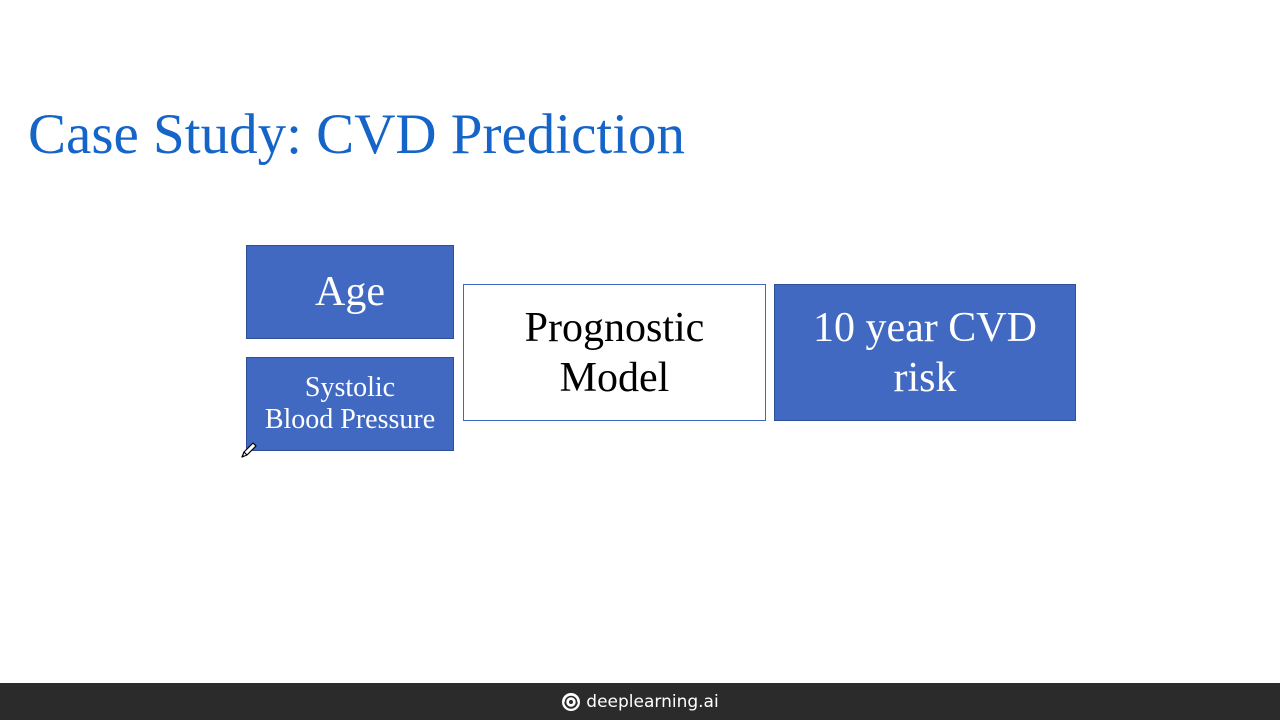  What do you see at coordinates (652, 701) in the screenshot?
I see `footer-brand: deeplearning.ai` at bounding box center [652, 701].